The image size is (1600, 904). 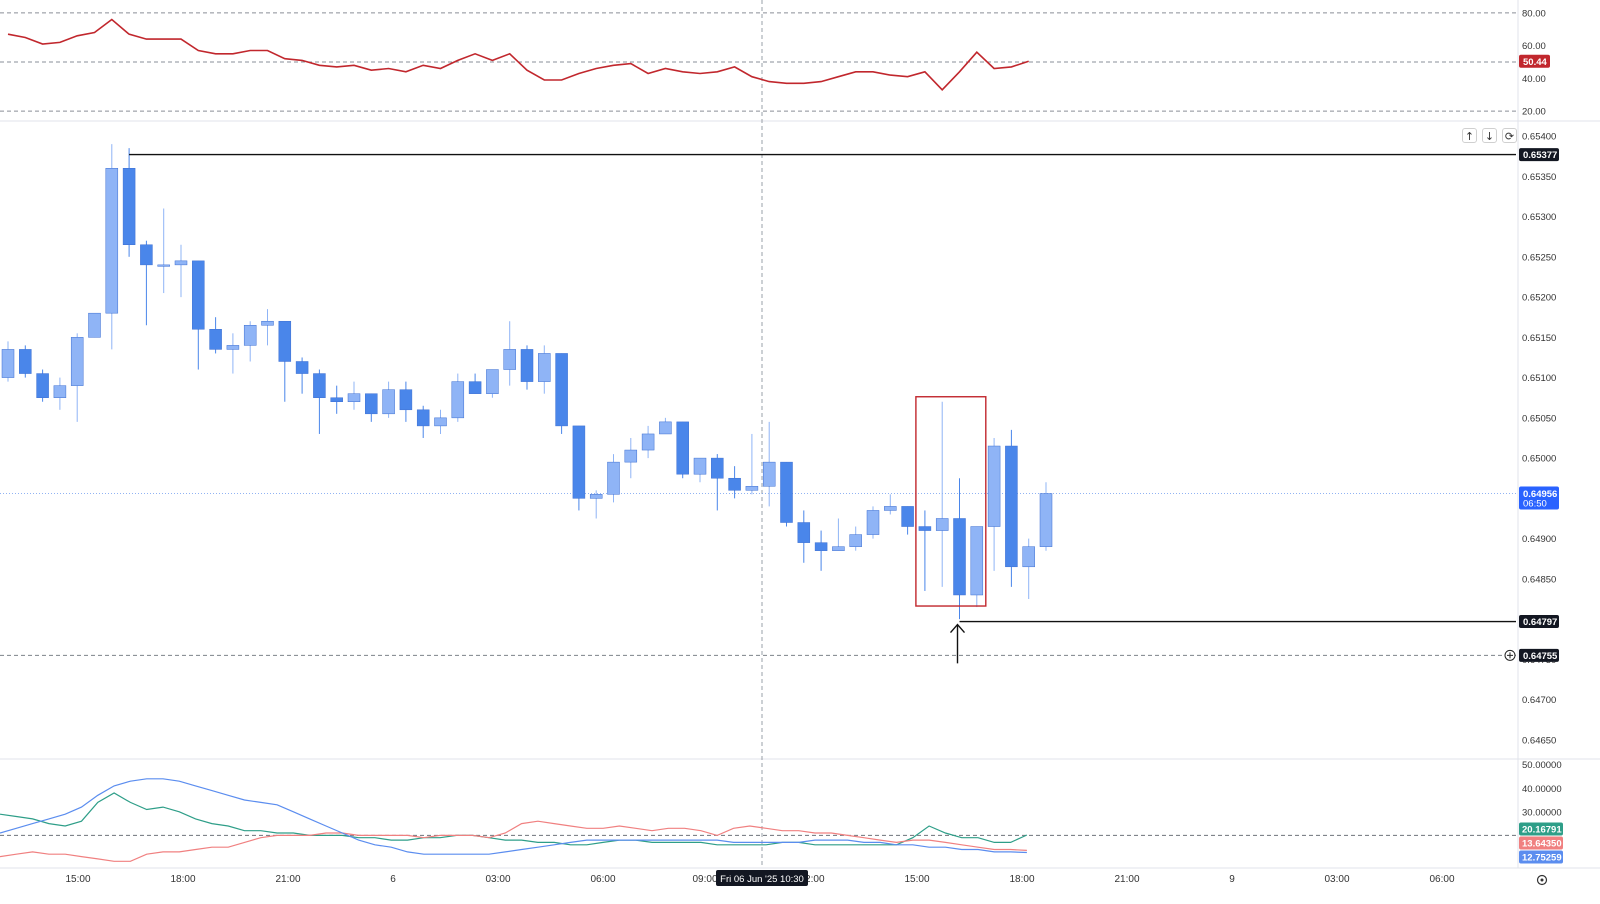 What do you see at coordinates (1539, 418) in the screenshot?
I see `price-tick-label: 0.65050` at bounding box center [1539, 418].